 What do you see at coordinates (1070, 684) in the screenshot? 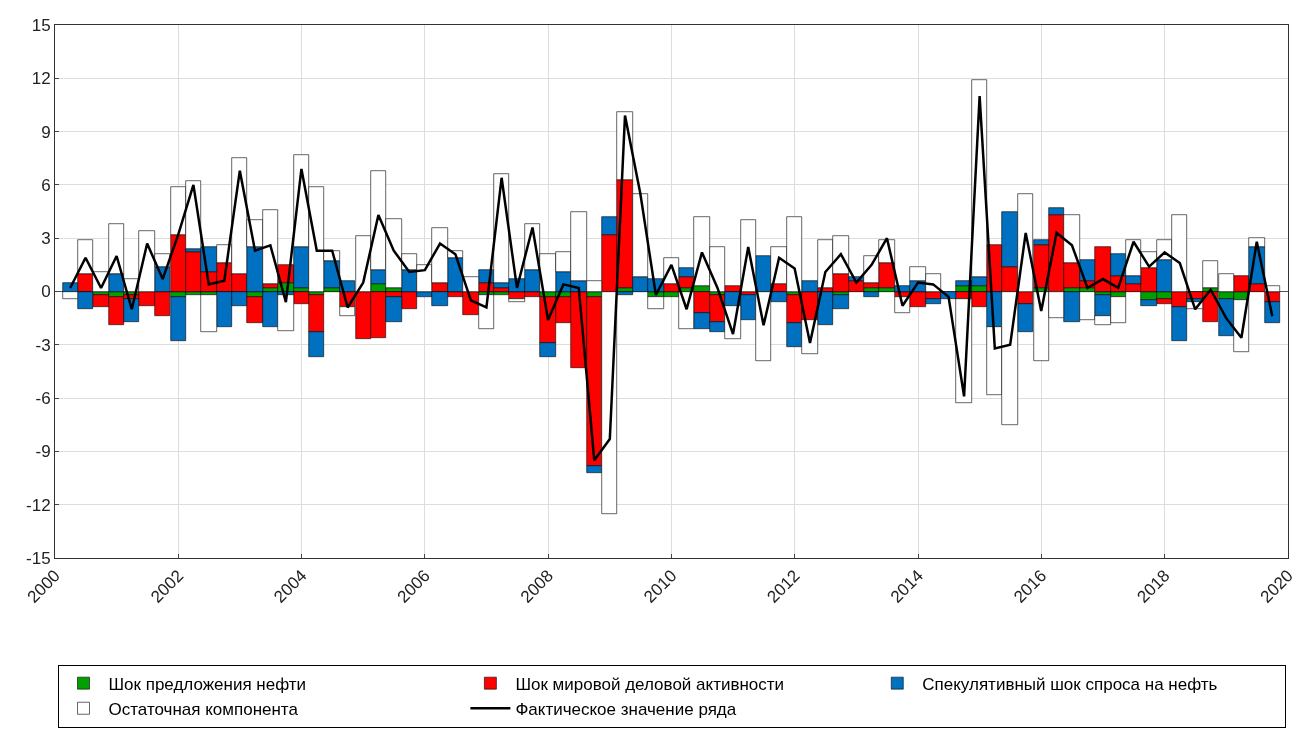
I see `legend-label: Спекулятивный шок спроса на нефть` at bounding box center [1070, 684].